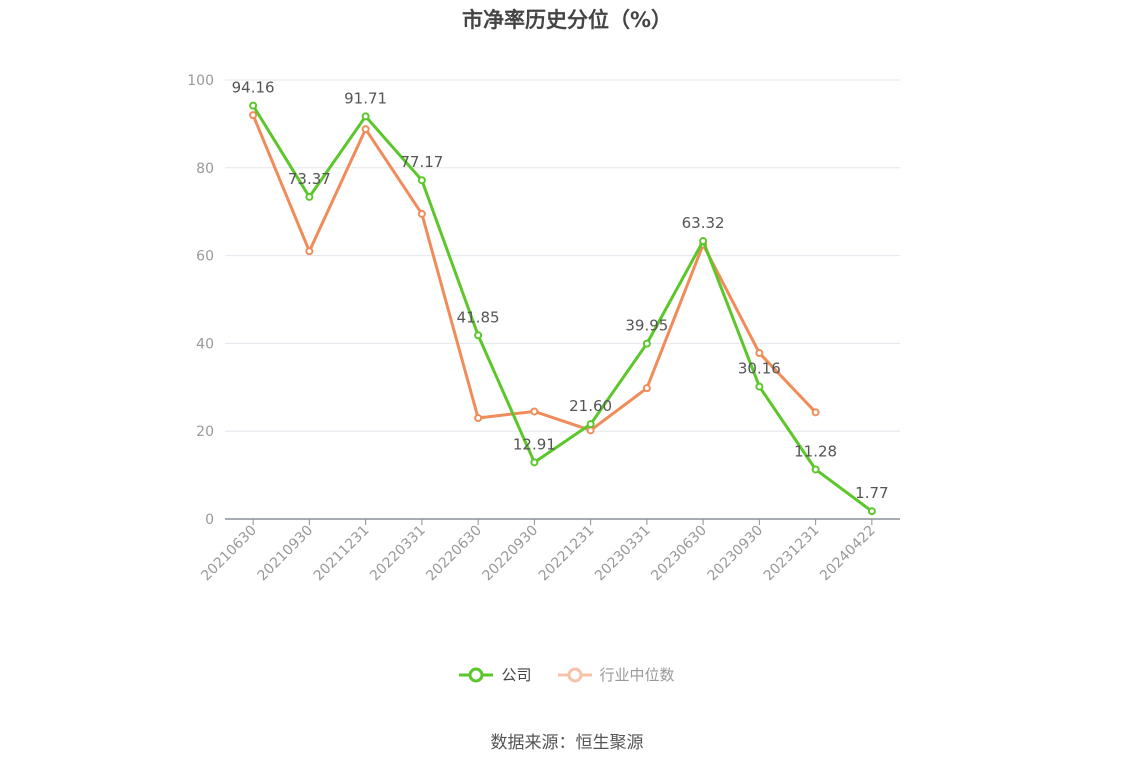 This screenshot has width=1134, height=766. I want to click on x-tick-label: 20230630, so click(679, 554).